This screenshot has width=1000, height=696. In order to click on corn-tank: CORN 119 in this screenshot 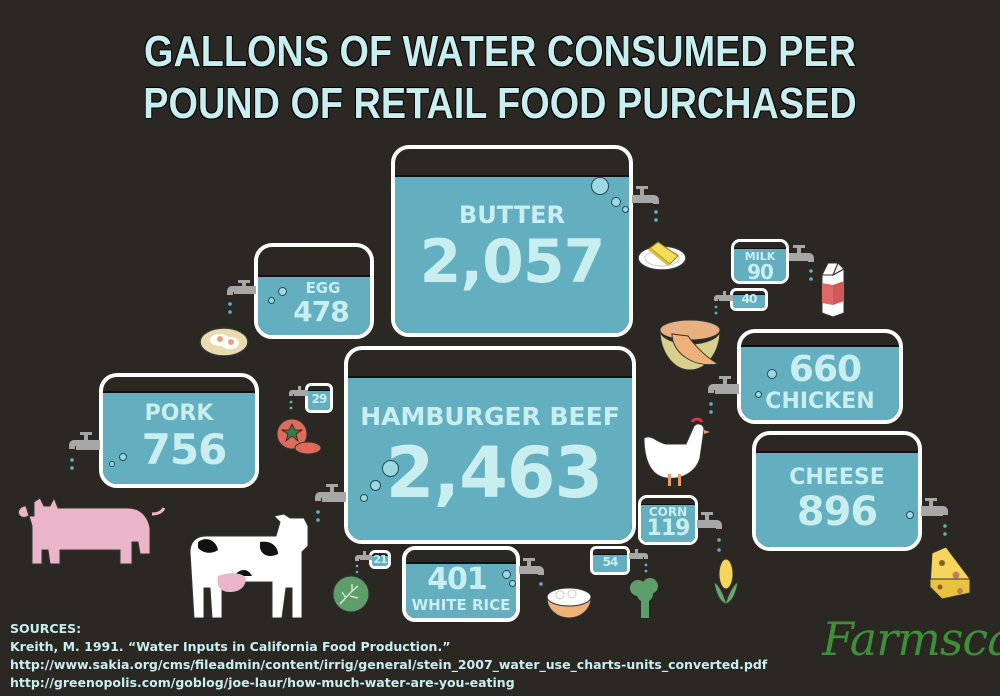, I will do `click(668, 520)`.